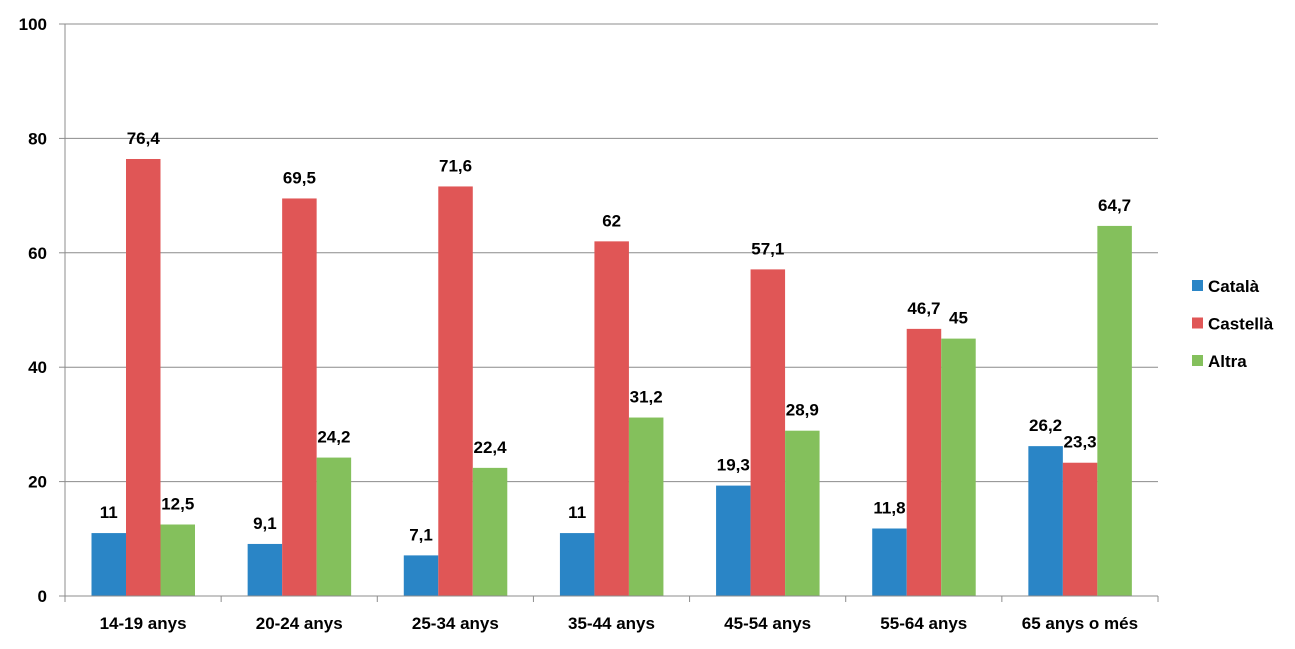 The height and width of the screenshot is (649, 1295). Describe the element at coordinates (577, 512) in the screenshot. I see `data-label-catala-4: 11` at that location.